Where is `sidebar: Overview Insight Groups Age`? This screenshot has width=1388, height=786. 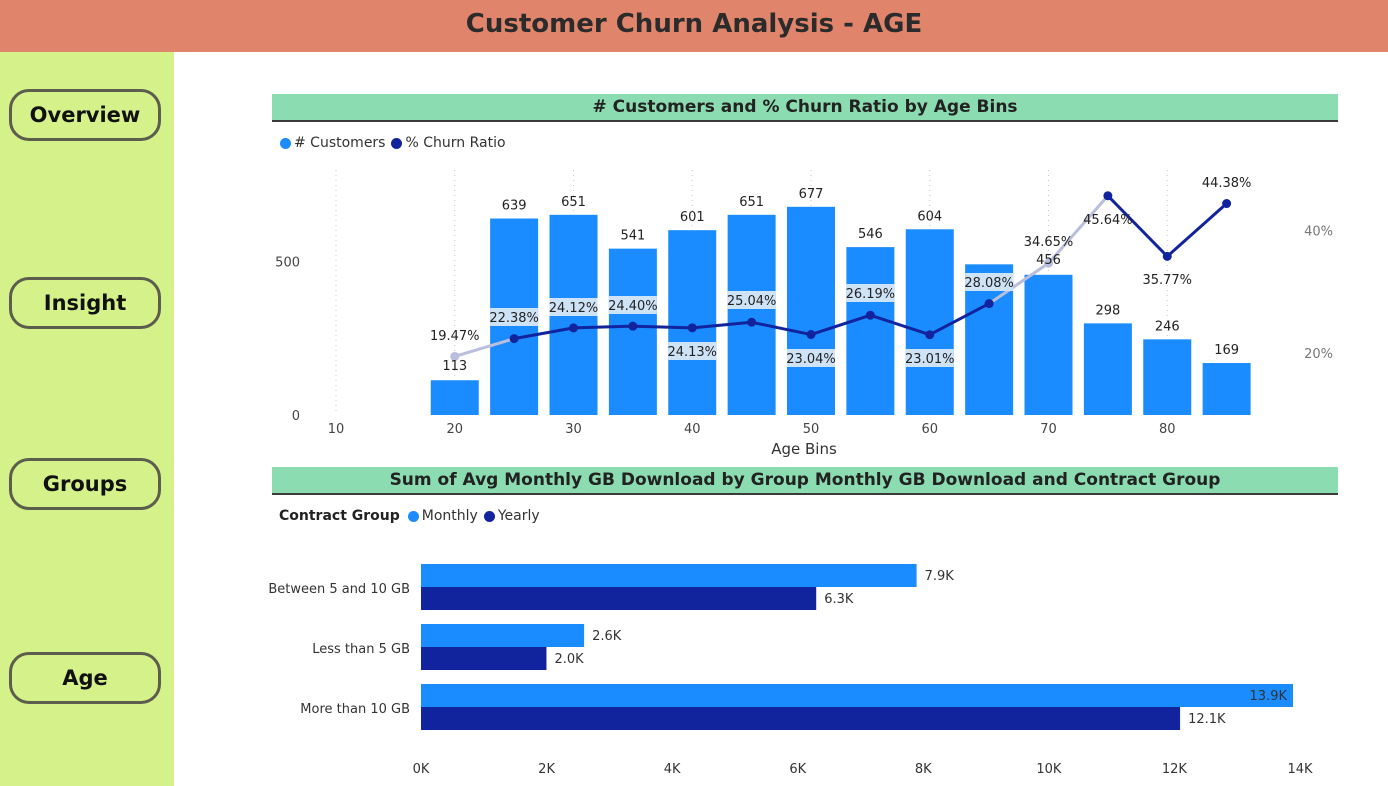 sidebar: Overview Insight Groups Age is located at coordinates (87, 419).